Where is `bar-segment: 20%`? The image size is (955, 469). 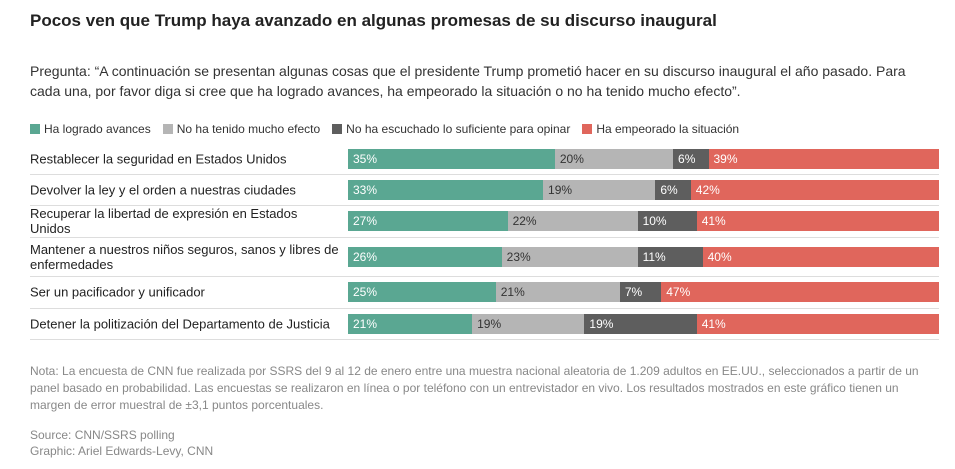 bar-segment: 20% is located at coordinates (614, 159).